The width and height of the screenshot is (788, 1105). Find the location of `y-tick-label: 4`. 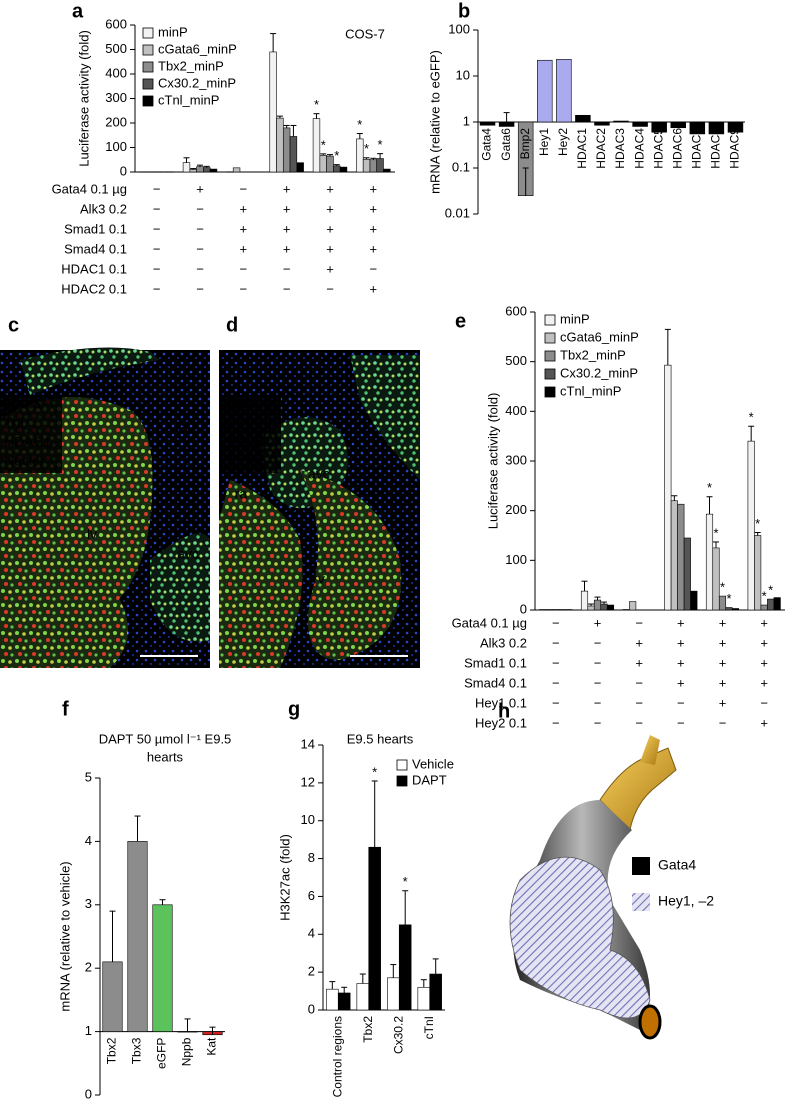

y-tick-label: 4 is located at coordinates (88, 840).